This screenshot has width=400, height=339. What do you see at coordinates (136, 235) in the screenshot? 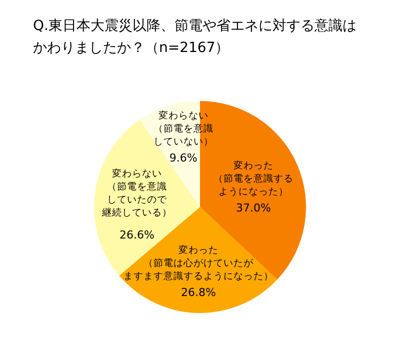
I see `data-label: 26.6%` at bounding box center [136, 235].